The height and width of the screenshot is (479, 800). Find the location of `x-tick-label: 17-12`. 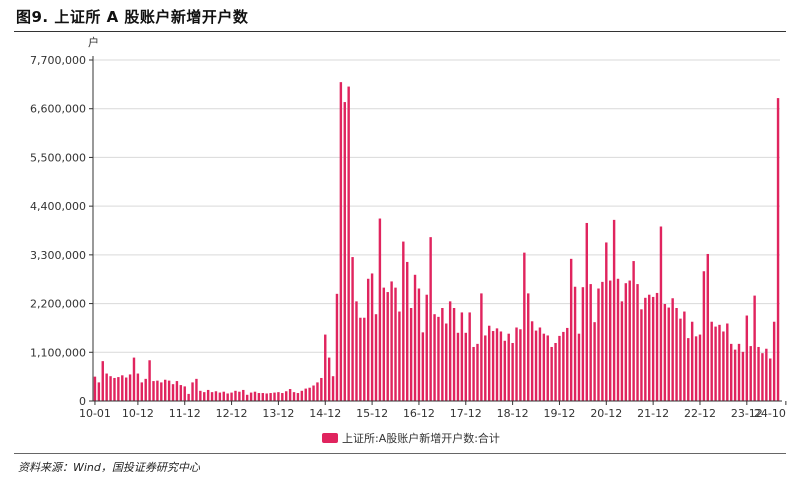

x-tick-label: 17-12 is located at coordinates (466, 413).